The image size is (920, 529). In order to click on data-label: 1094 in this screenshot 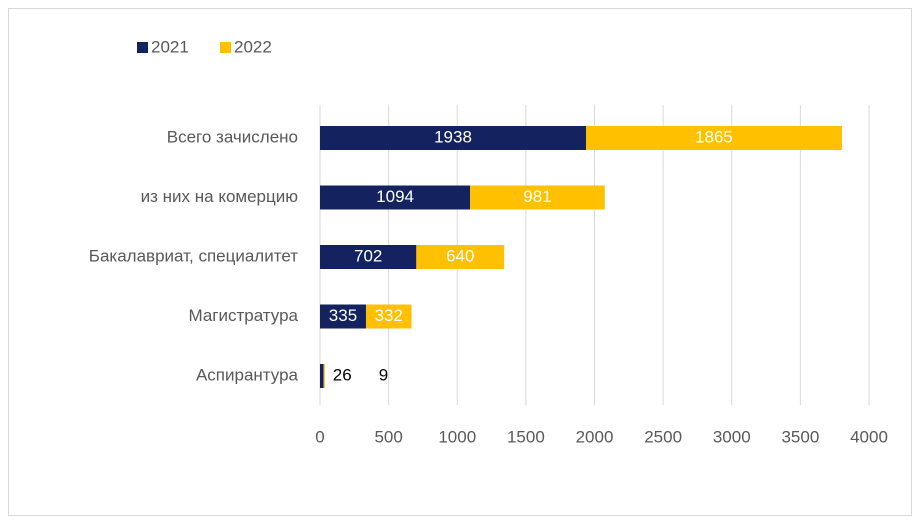, I will do `click(395, 196)`.